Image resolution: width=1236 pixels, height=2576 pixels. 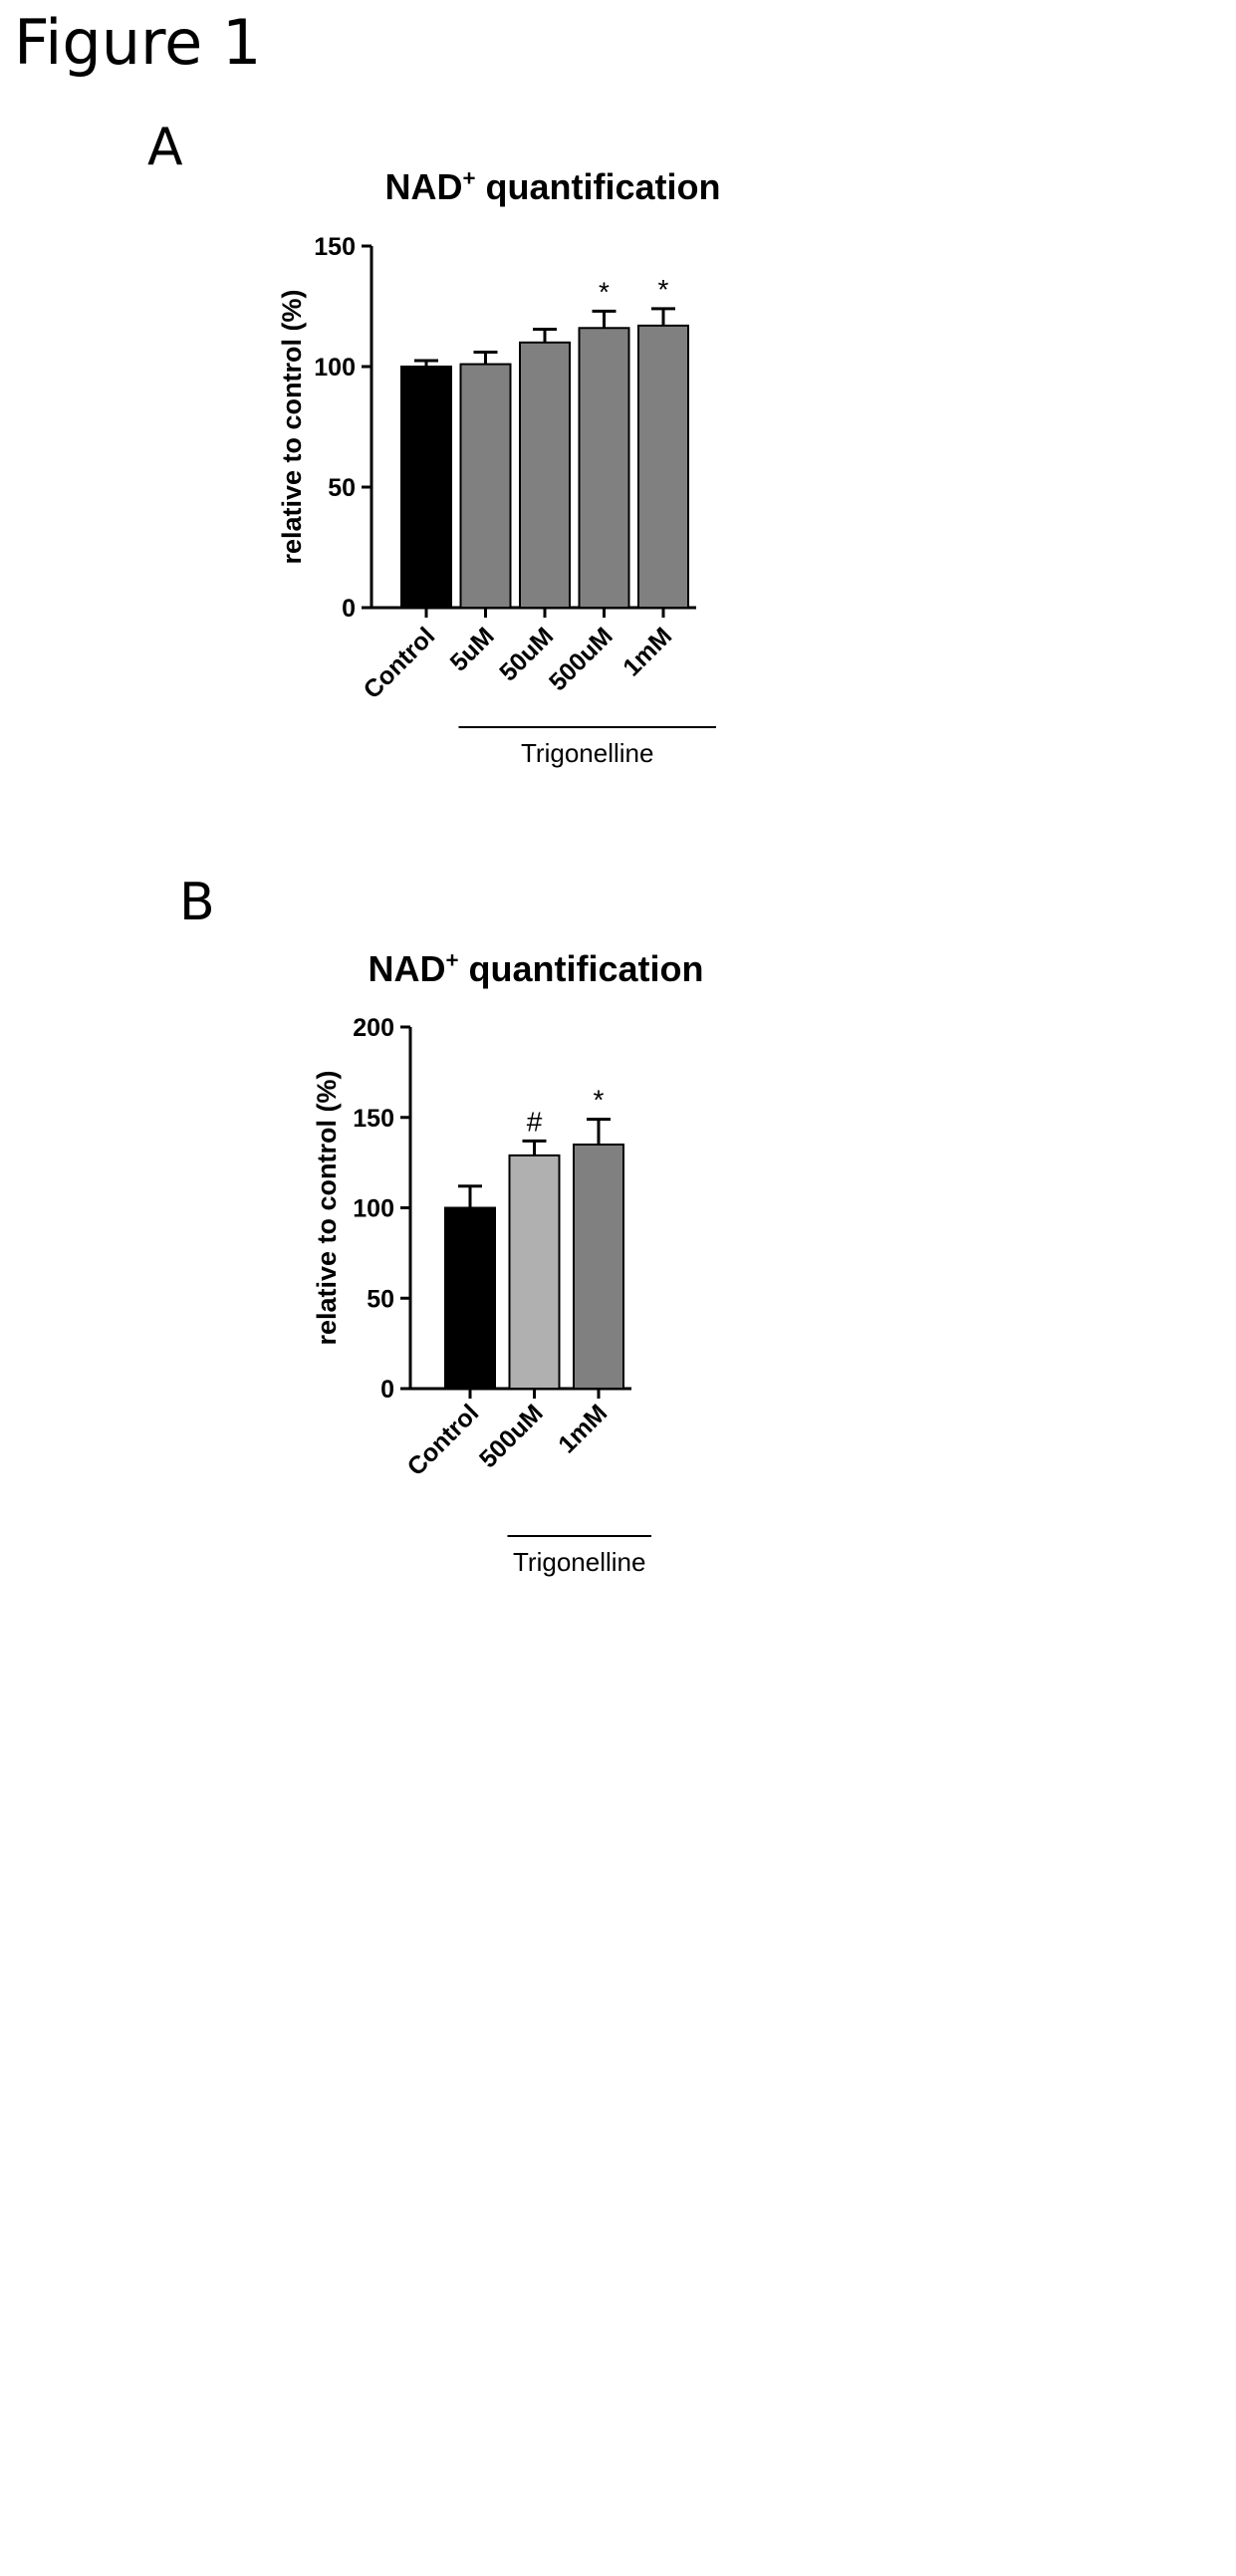 I want to click on category-label: Control, so click(x=443, y=1440).